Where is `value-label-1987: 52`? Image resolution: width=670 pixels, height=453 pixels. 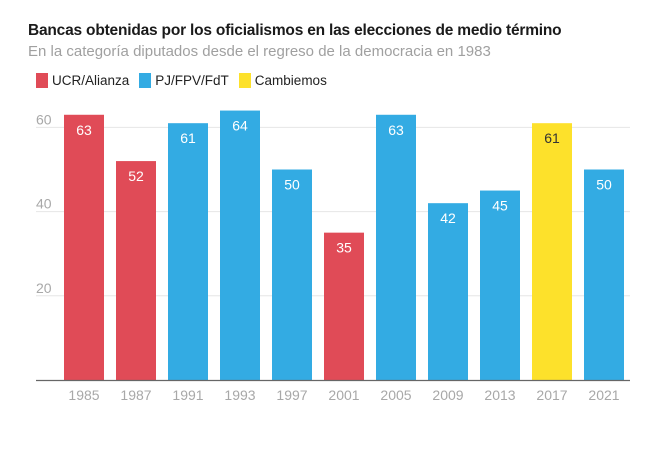 value-label-1987: 52 is located at coordinates (136, 176).